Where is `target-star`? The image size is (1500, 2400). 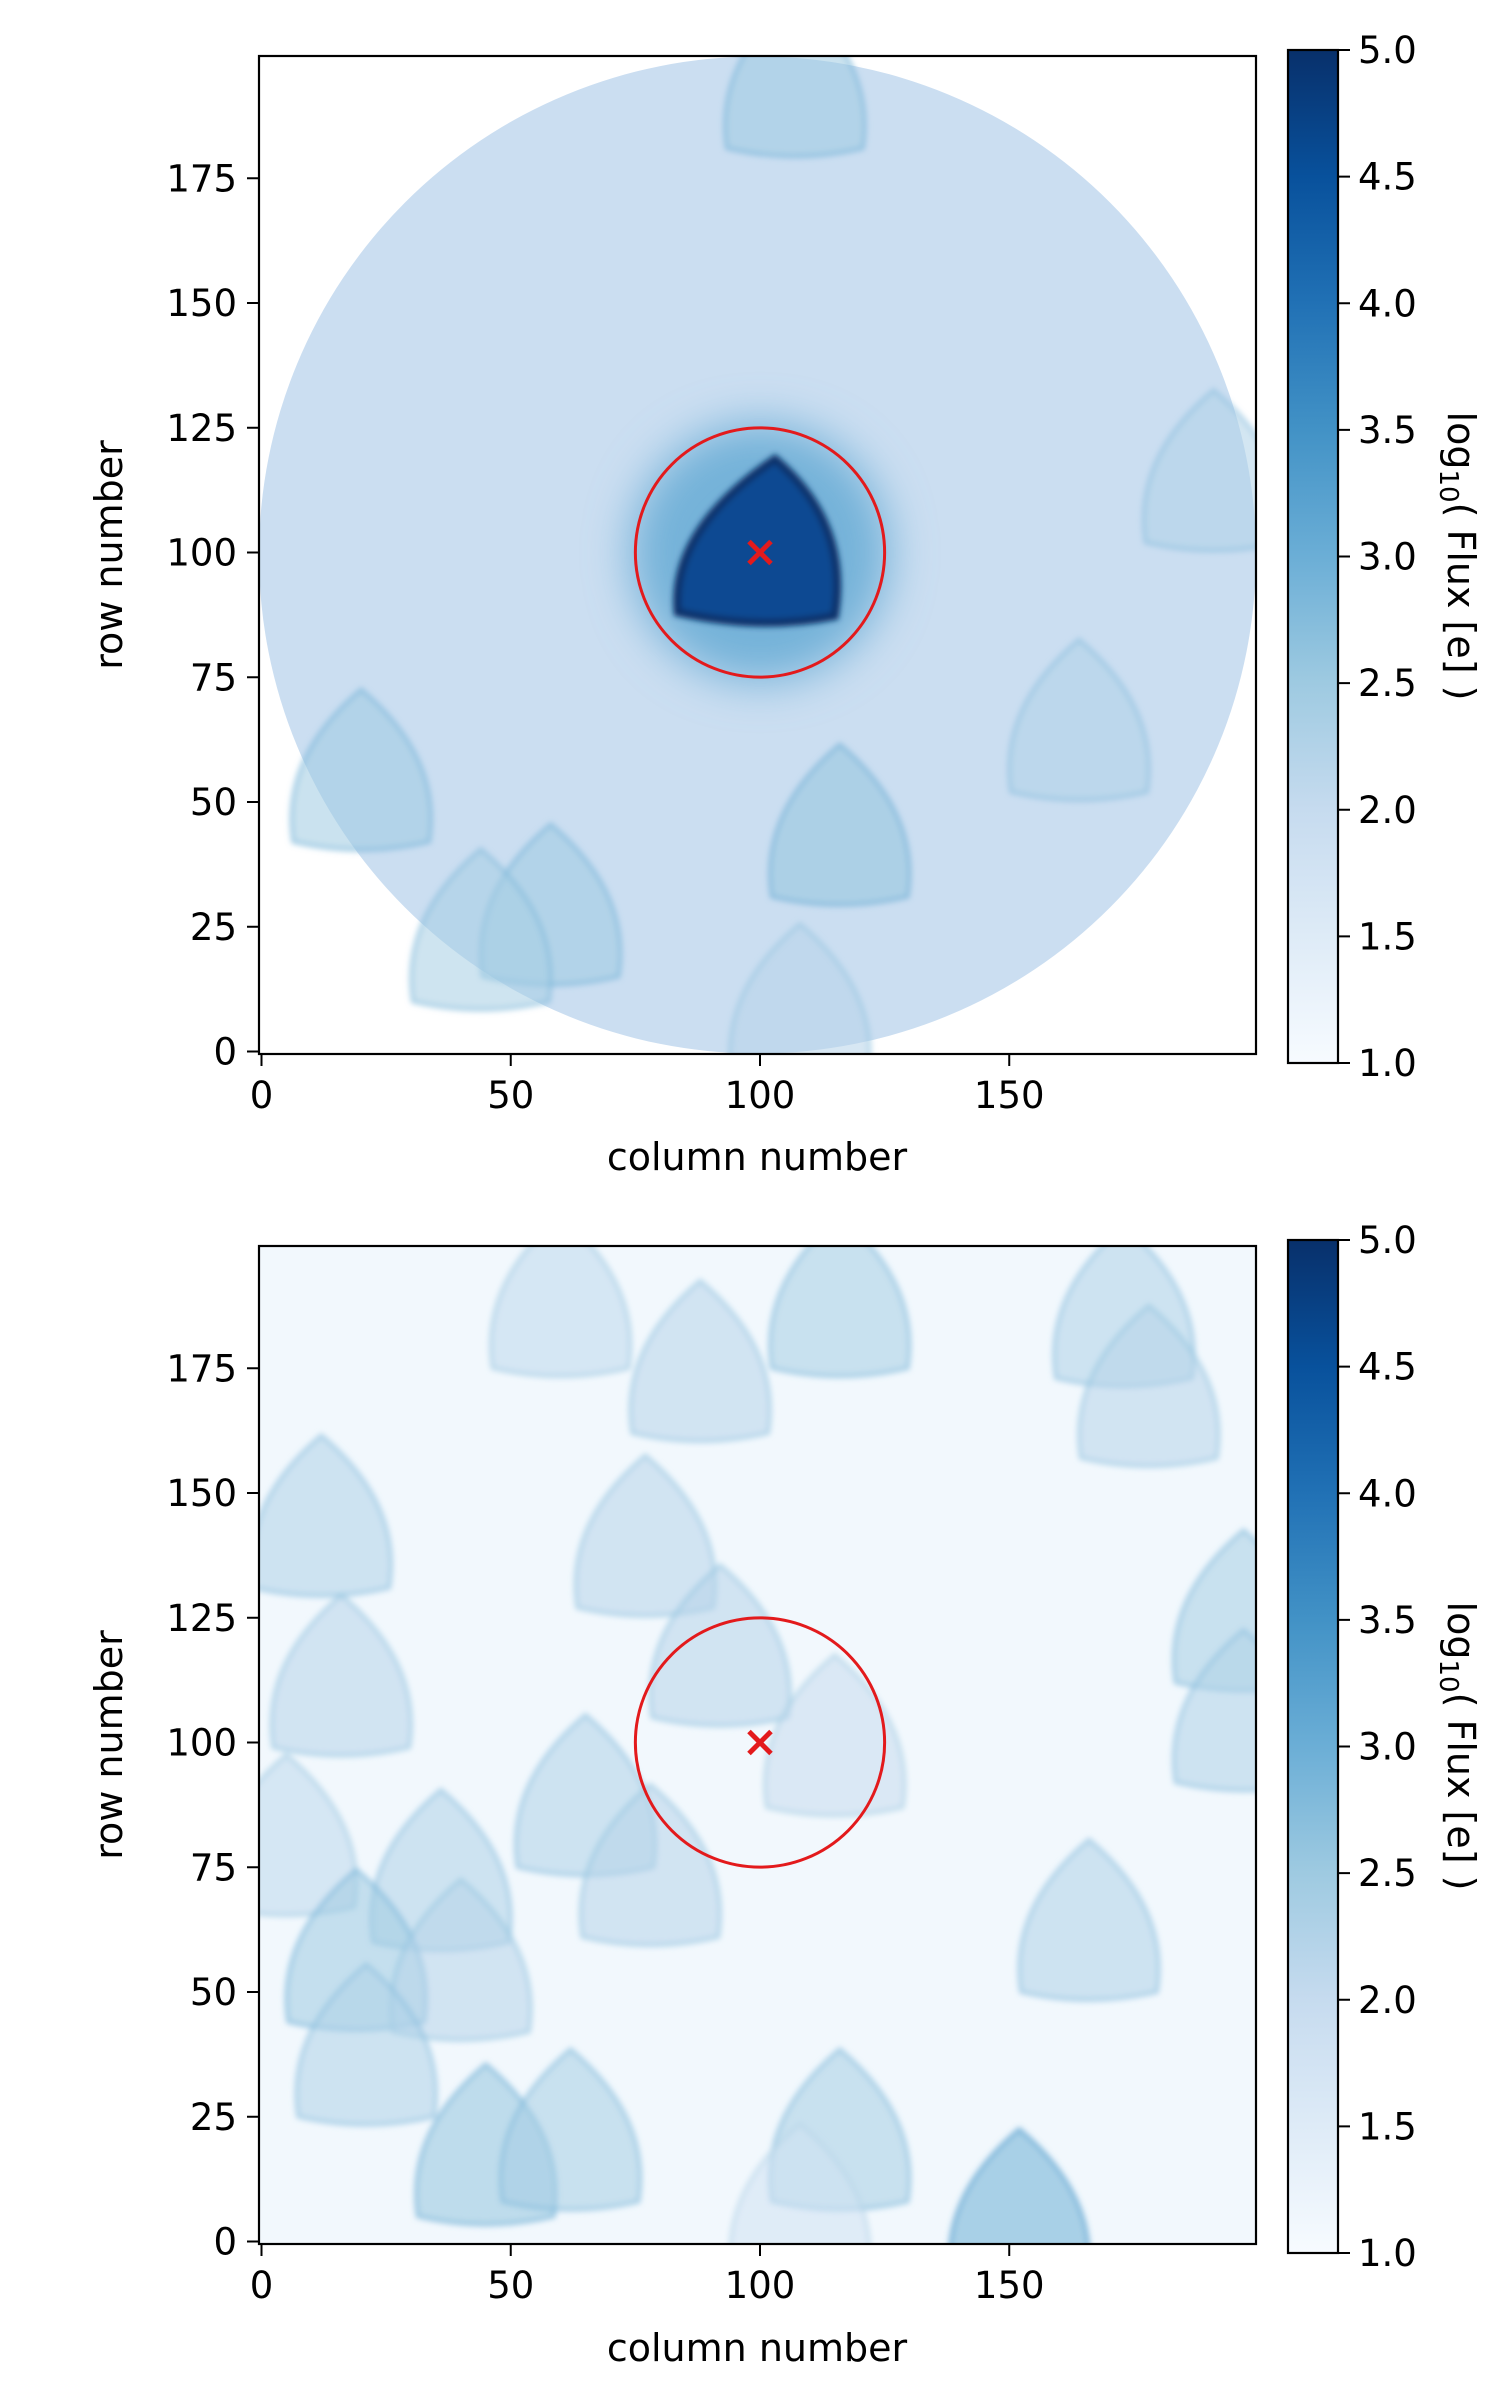
target-star is located at coordinates (757, 540).